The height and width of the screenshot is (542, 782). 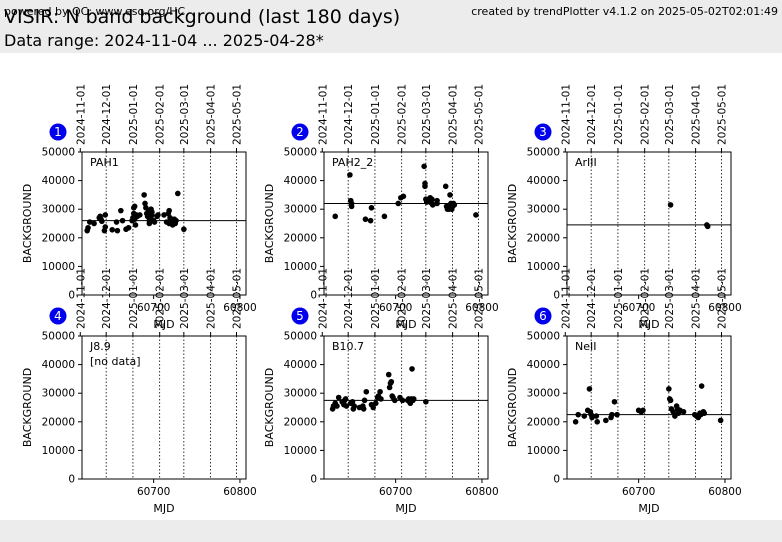 I want to click on panel-number-label: 4, so click(x=58, y=316).